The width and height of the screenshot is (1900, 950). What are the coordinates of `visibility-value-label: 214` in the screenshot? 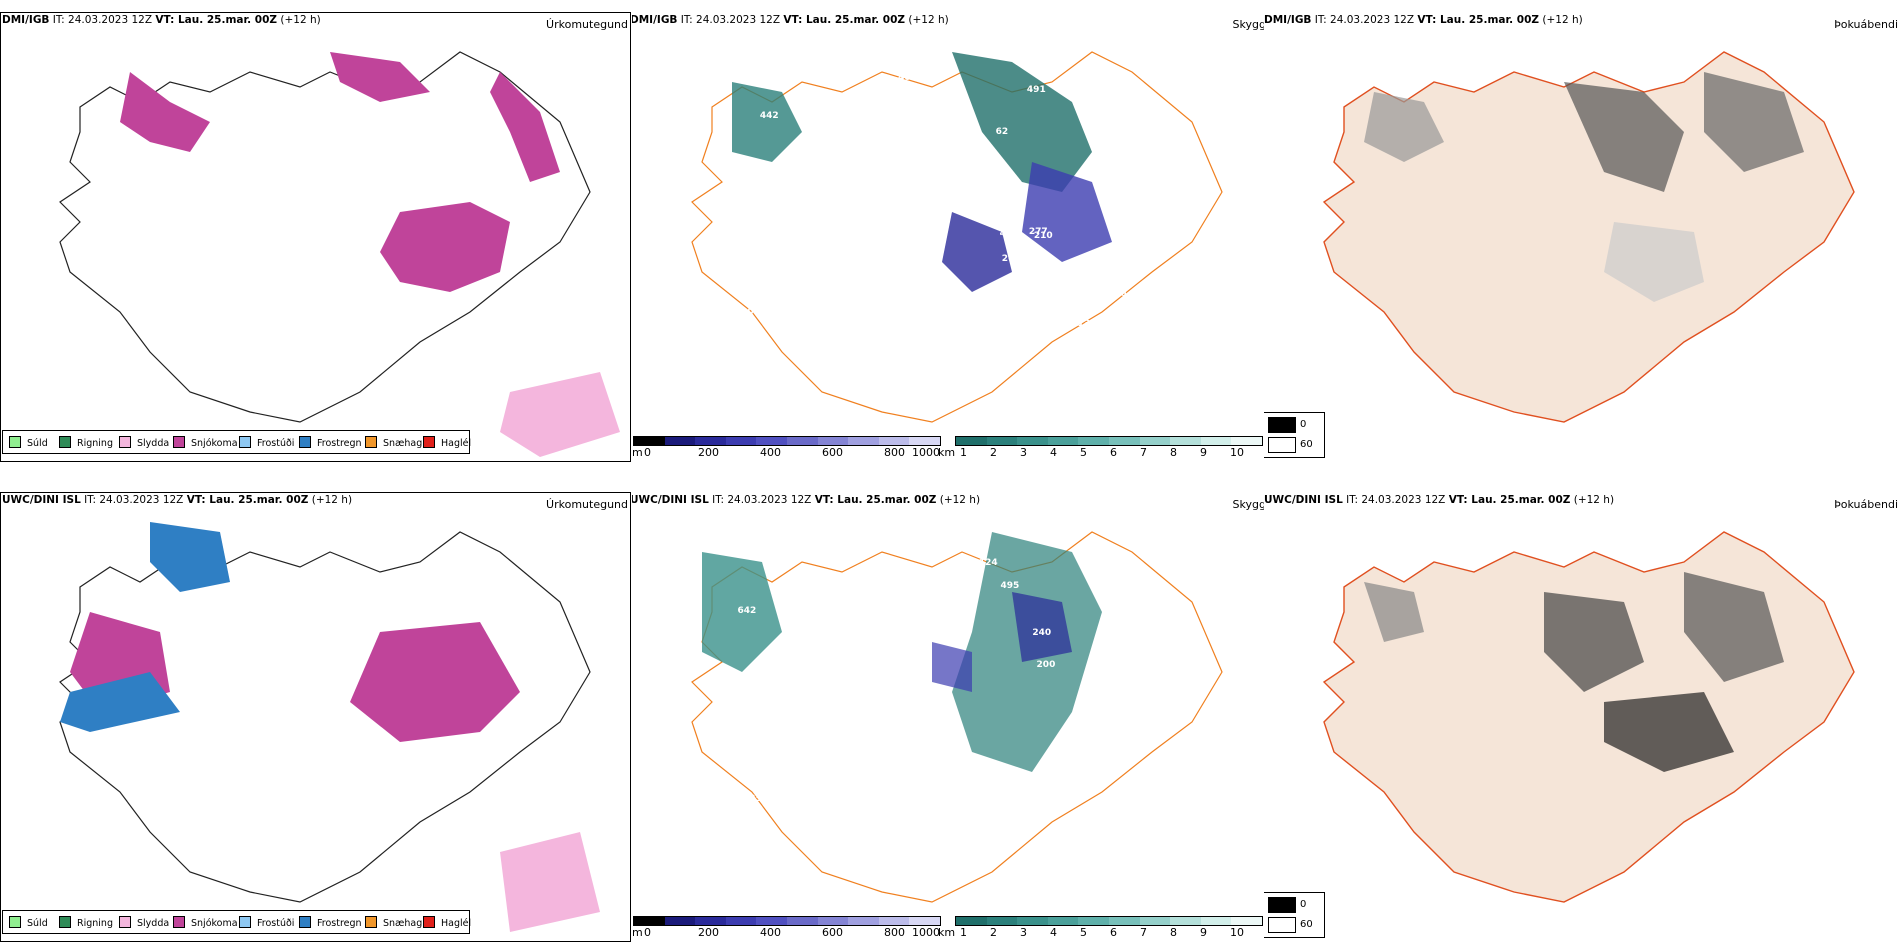 It's located at (765, 706).